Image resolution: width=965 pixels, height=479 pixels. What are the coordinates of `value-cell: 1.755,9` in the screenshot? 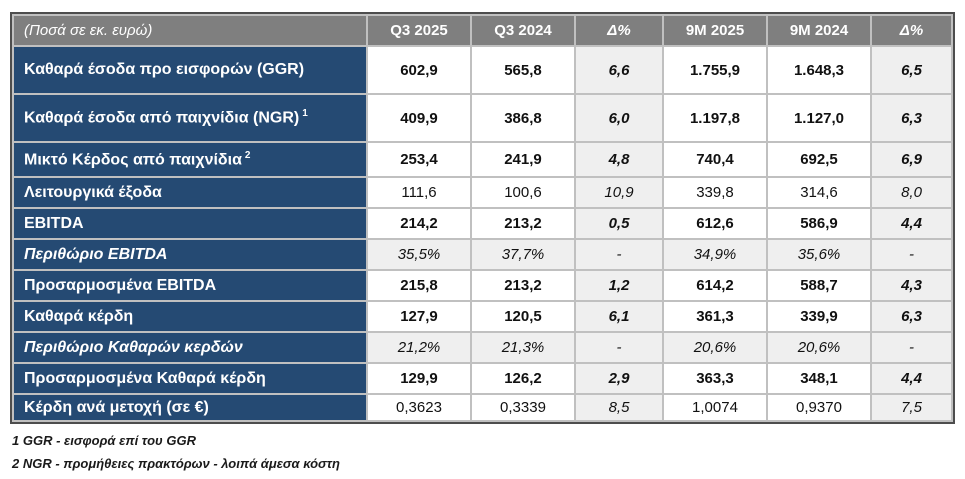 It's located at (715, 70).